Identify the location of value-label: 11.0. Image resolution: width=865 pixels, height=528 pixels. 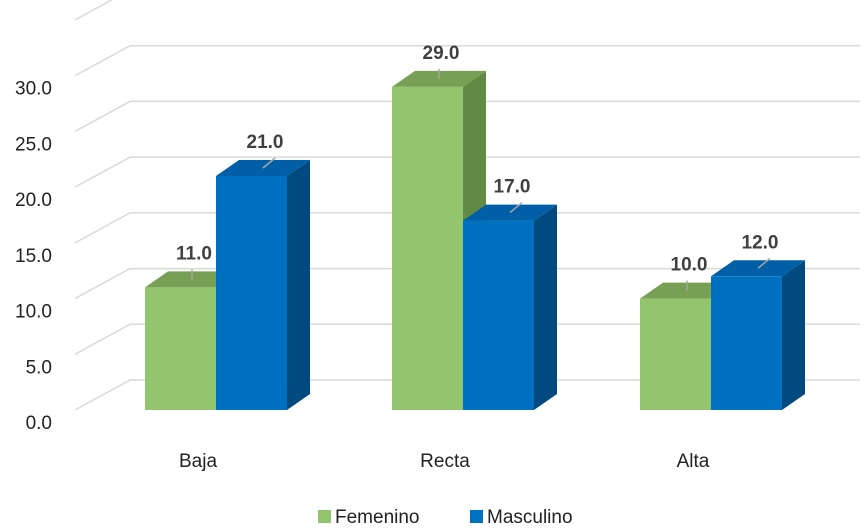
(194, 253).